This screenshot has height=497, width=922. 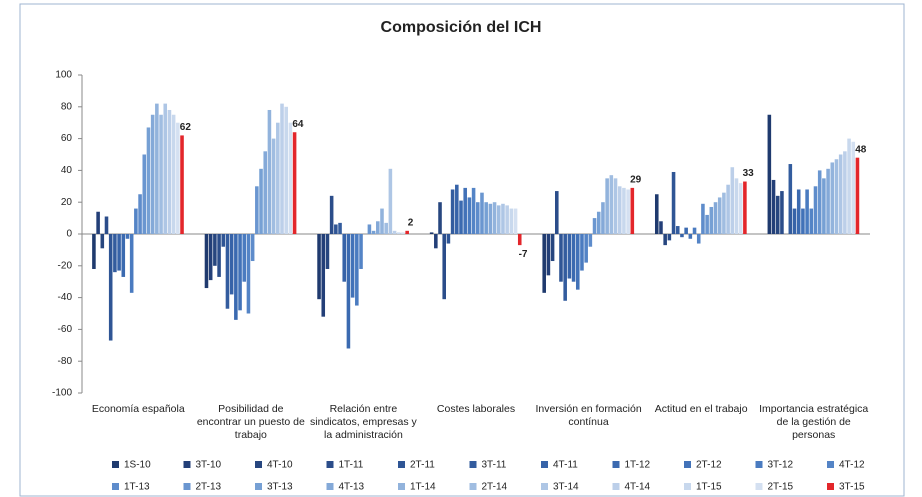 I want to click on legend-label: 1T-11, so click(x=351, y=465).